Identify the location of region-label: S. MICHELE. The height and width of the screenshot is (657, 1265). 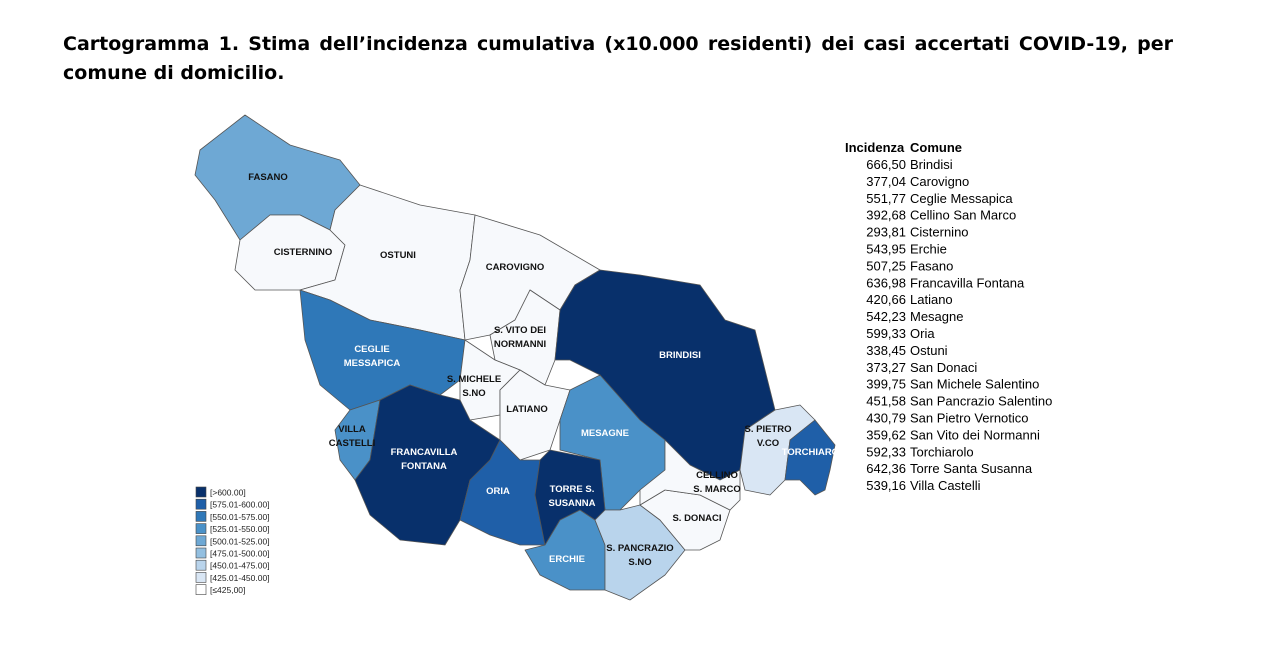
(474, 379).